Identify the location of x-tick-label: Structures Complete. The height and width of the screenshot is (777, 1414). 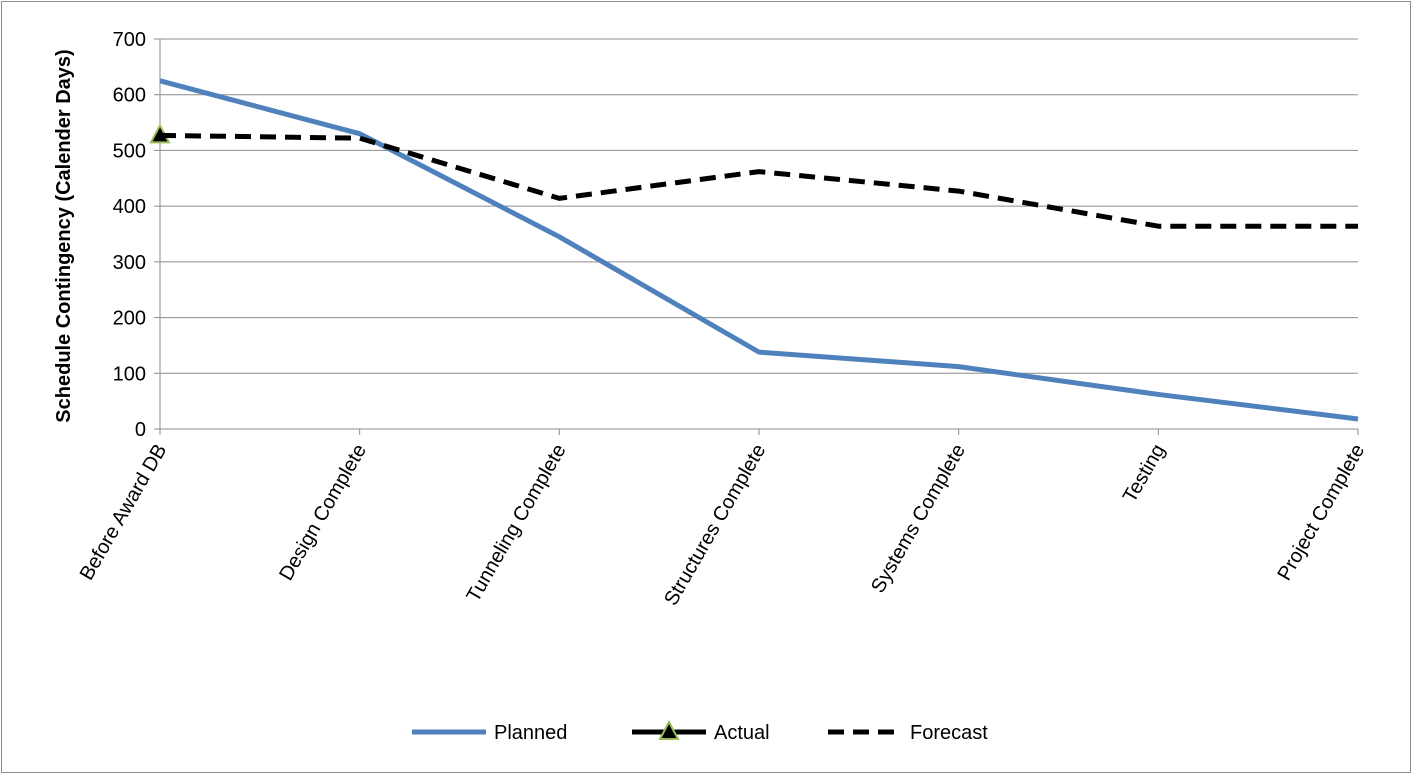
(715, 525).